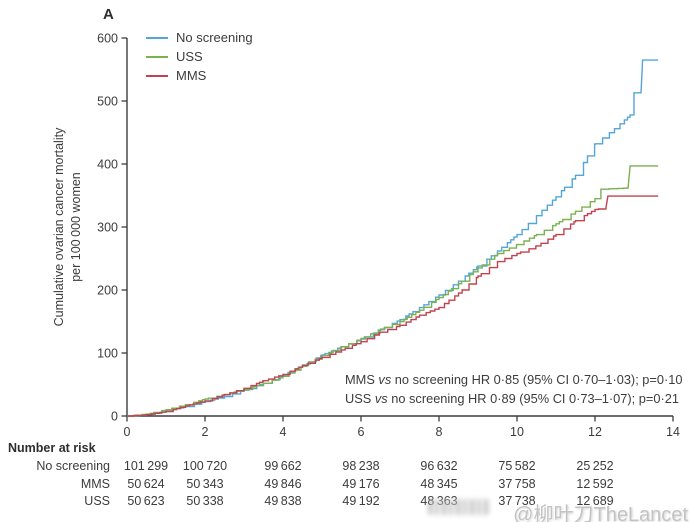 The width and height of the screenshot is (690, 522). What do you see at coordinates (283, 501) in the screenshot?
I see `risk-cell: 49 838` at bounding box center [283, 501].